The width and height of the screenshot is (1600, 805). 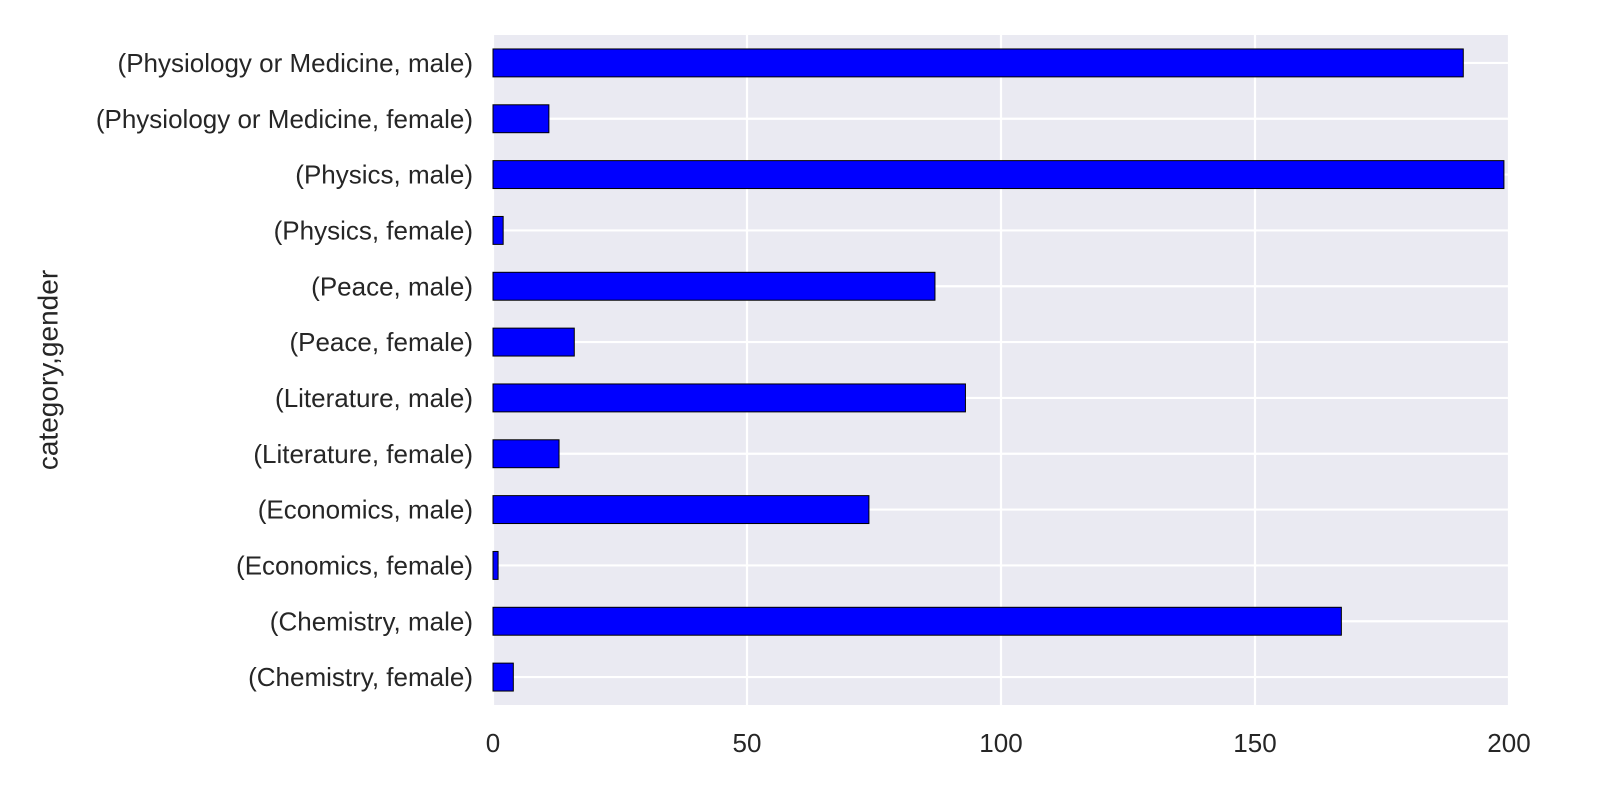 What do you see at coordinates (1508, 743) in the screenshot?
I see `x-tick-label: 200` at bounding box center [1508, 743].